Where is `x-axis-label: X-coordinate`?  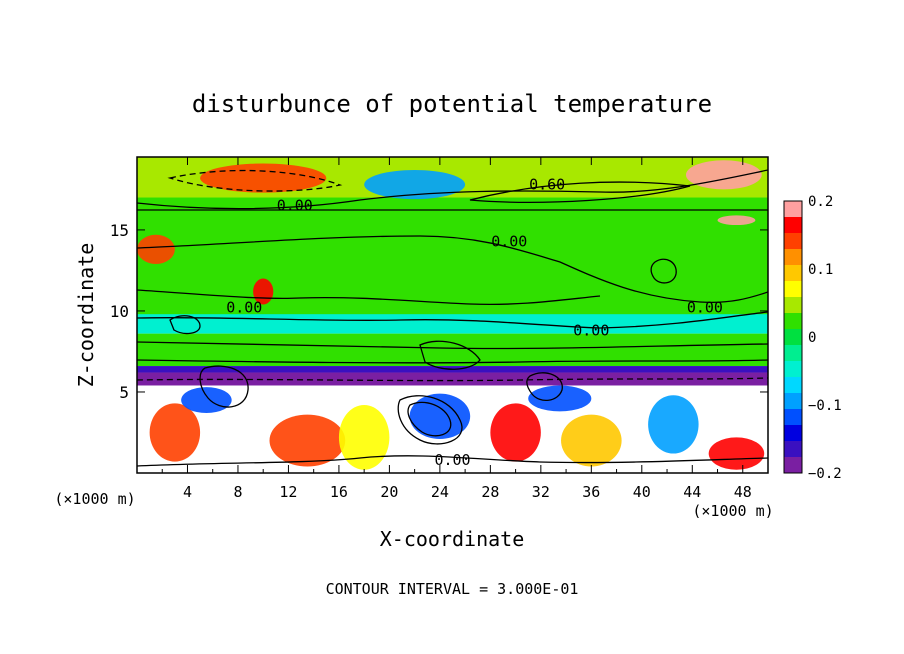 x-axis-label: X-coordinate is located at coordinates (452, 539).